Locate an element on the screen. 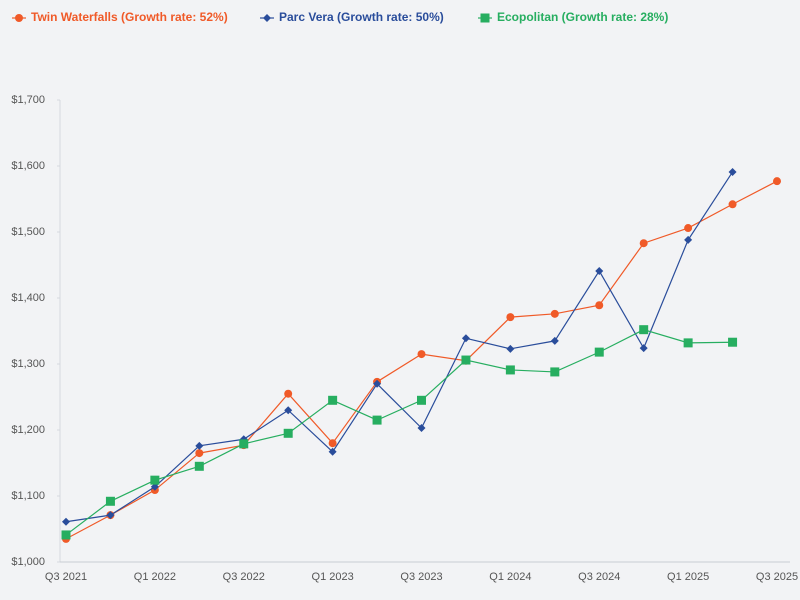 Image resolution: width=800 pixels, height=600 pixels. x-tick-label: Q3 2022 is located at coordinates (244, 577).